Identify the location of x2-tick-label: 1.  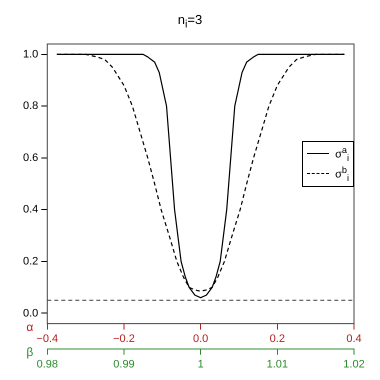
(201, 364).